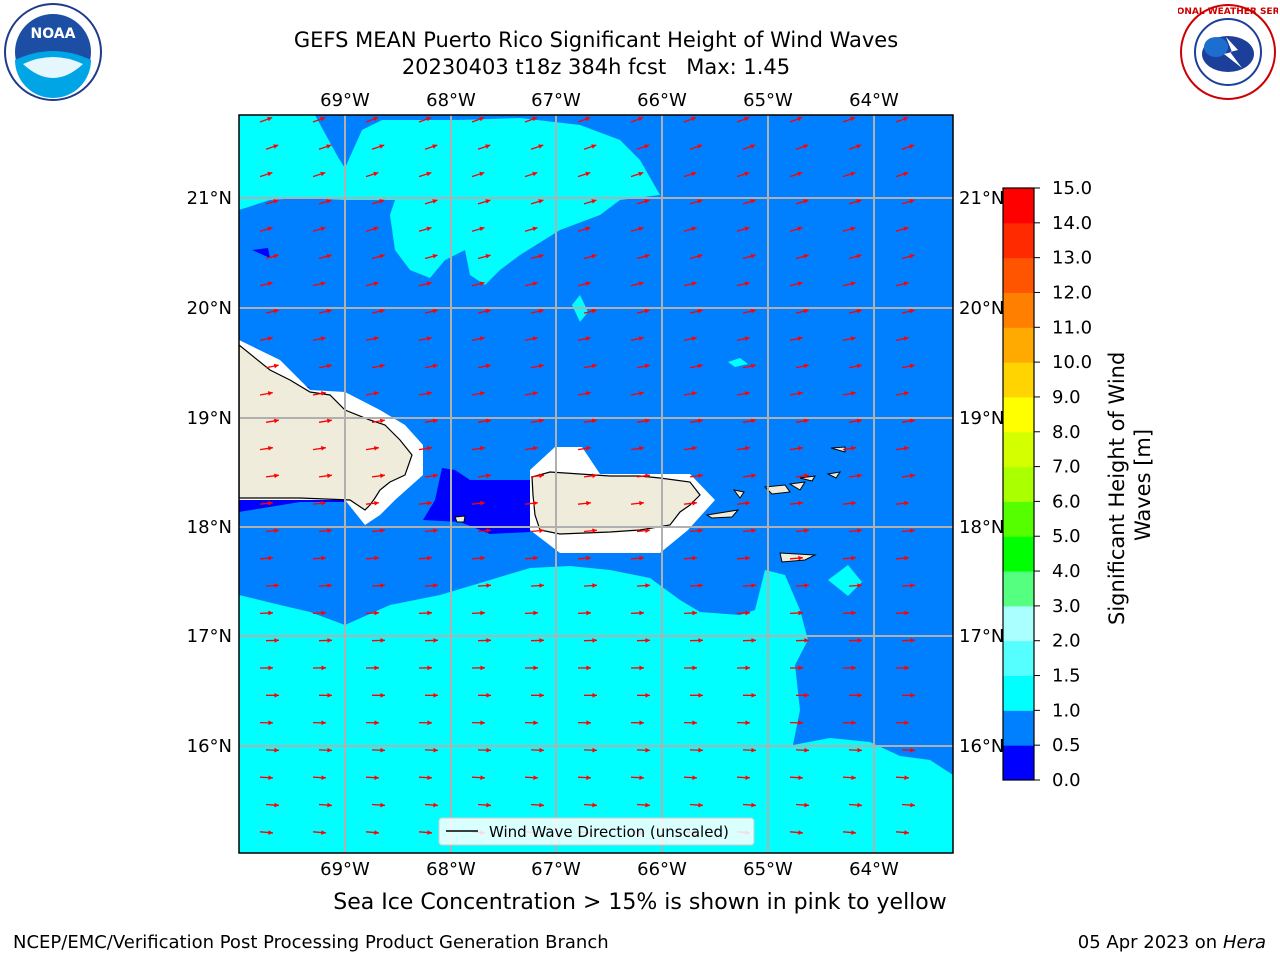  What do you see at coordinates (1066, 745) in the screenshot?
I see `colorbar-tick-label: 0.5` at bounding box center [1066, 745].